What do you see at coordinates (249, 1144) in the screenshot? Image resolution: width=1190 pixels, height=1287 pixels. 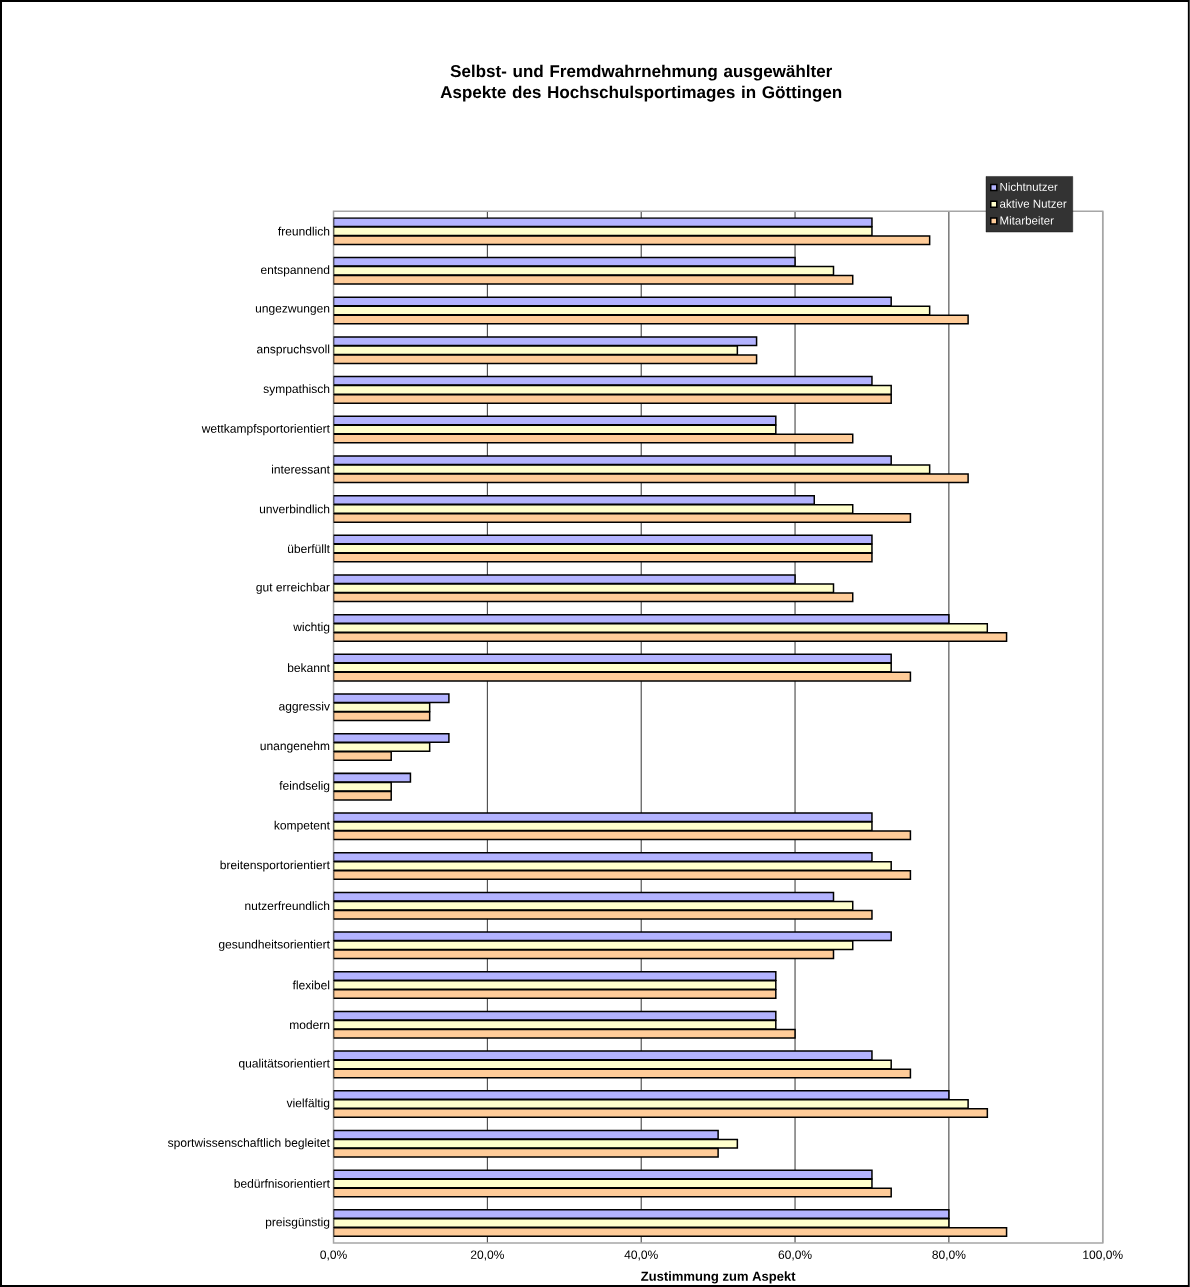 I see `y-tick-label: sportwissenschaftlich begleitet` at bounding box center [249, 1144].